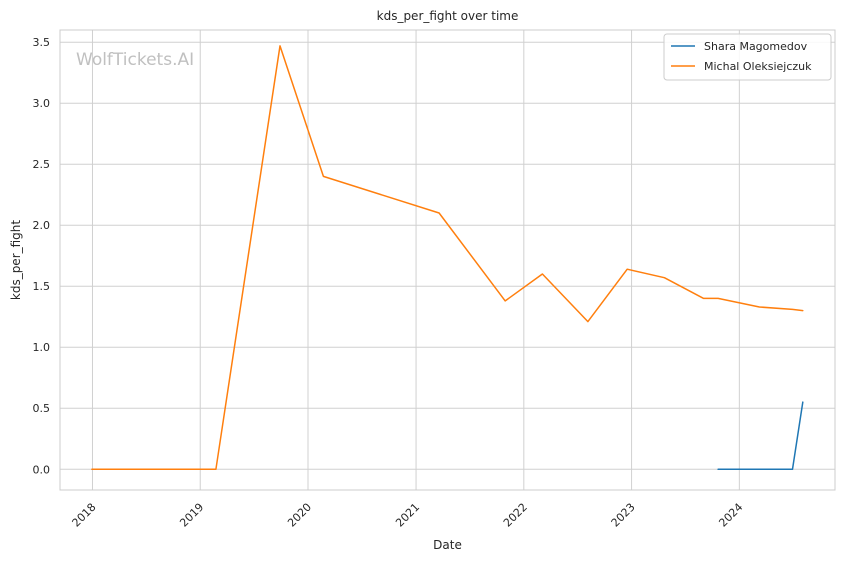  What do you see at coordinates (191, 515) in the screenshot?
I see `x-tick-label: 2019` at bounding box center [191, 515].